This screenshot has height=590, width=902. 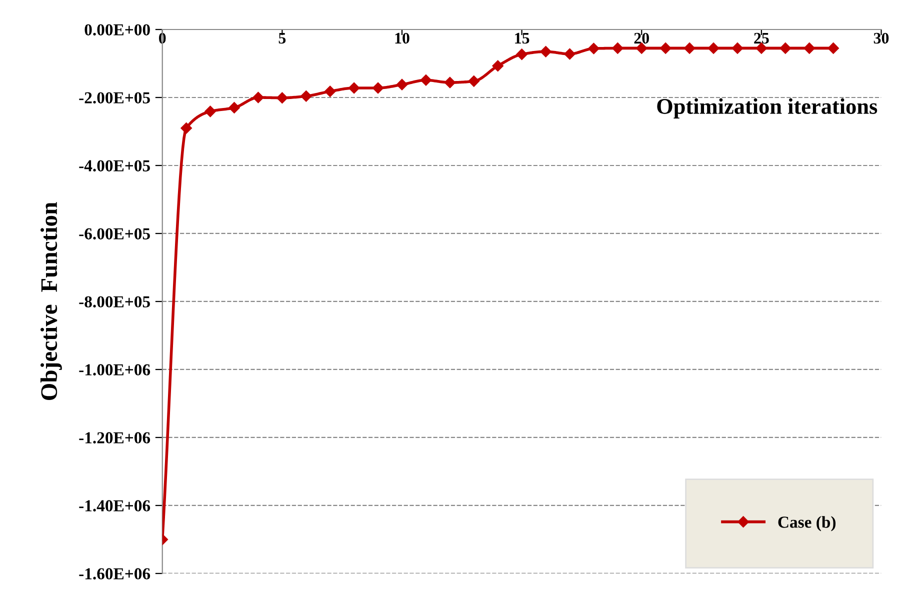 What do you see at coordinates (51, 301) in the screenshot?
I see `y-axis-title: Objective Function` at bounding box center [51, 301].